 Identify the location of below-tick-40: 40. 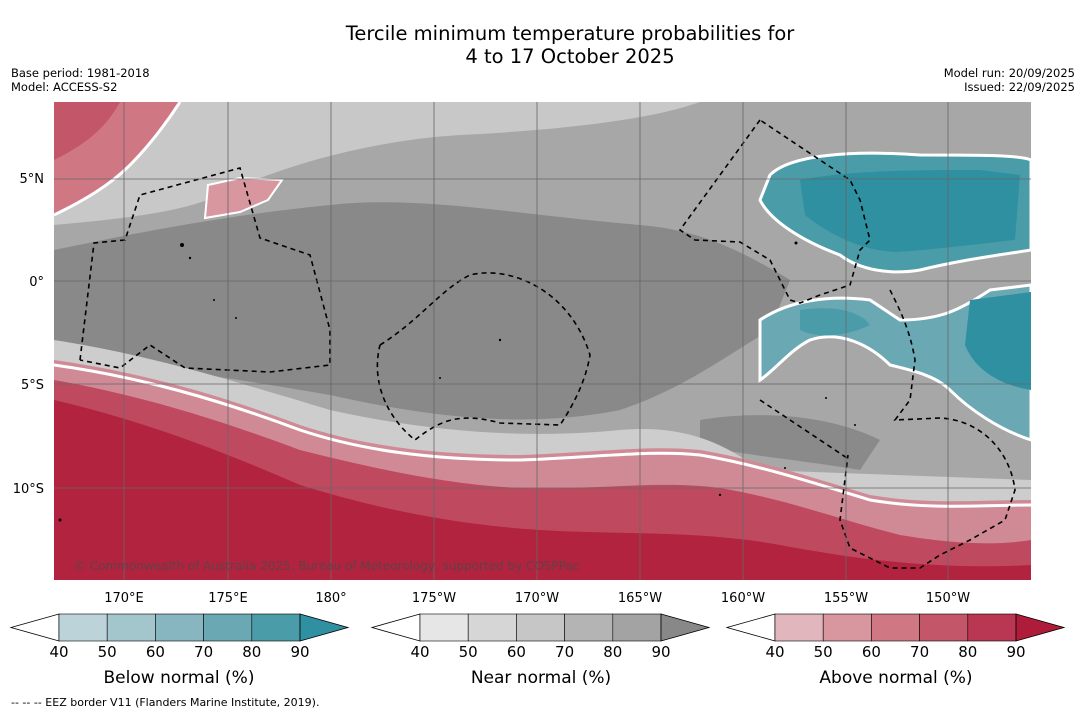
(58, 652).